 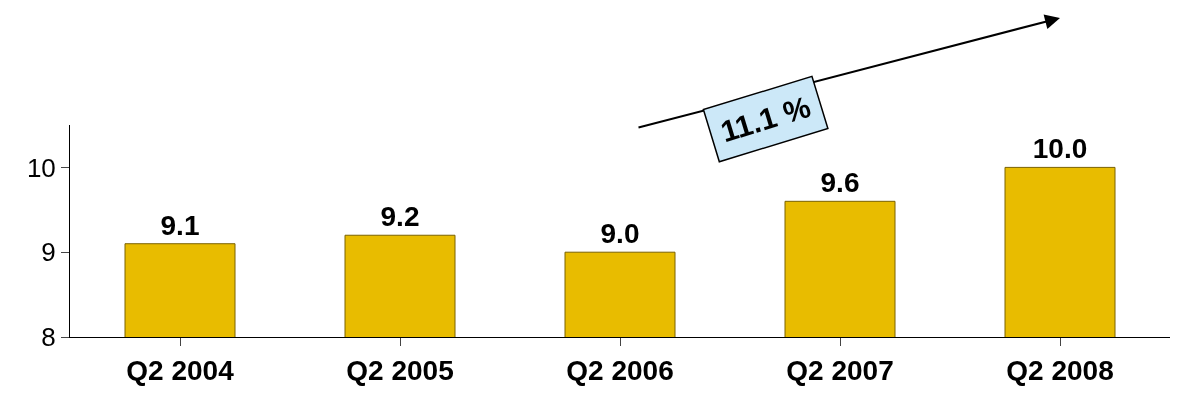 I want to click on data-label: 9.2, so click(x=400, y=217).